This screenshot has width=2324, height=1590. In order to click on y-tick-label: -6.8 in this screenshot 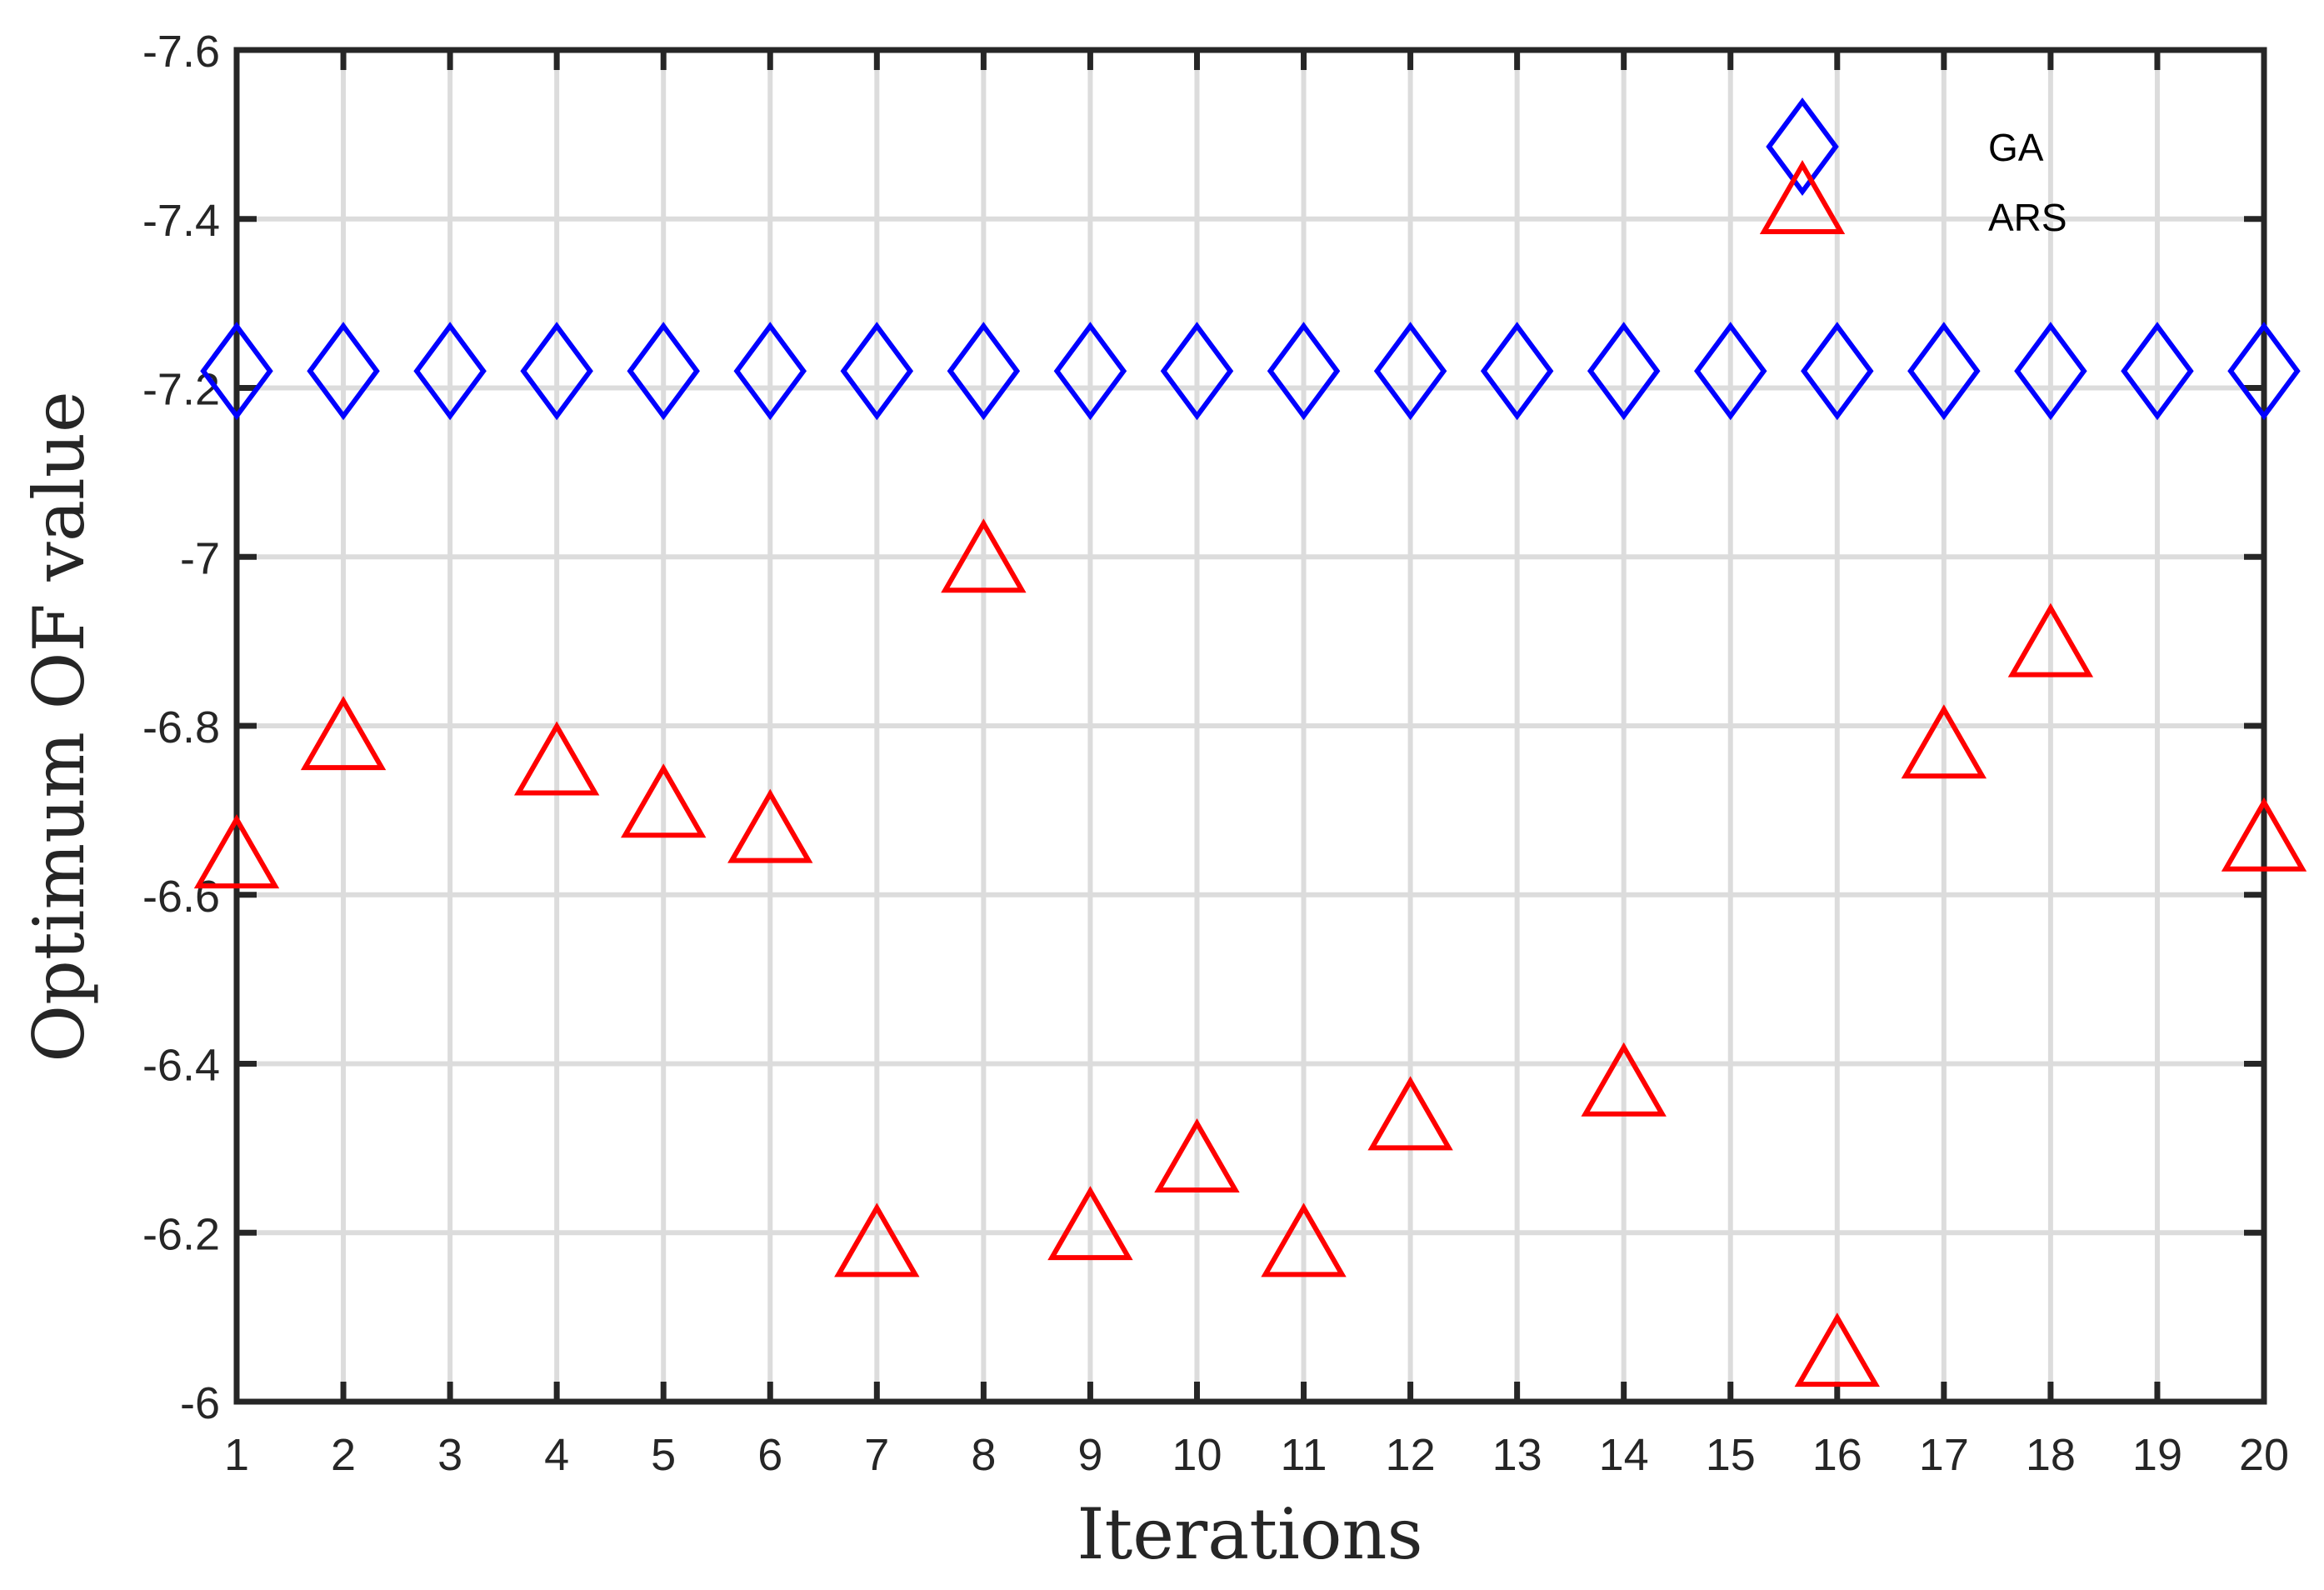, I will do `click(181, 727)`.